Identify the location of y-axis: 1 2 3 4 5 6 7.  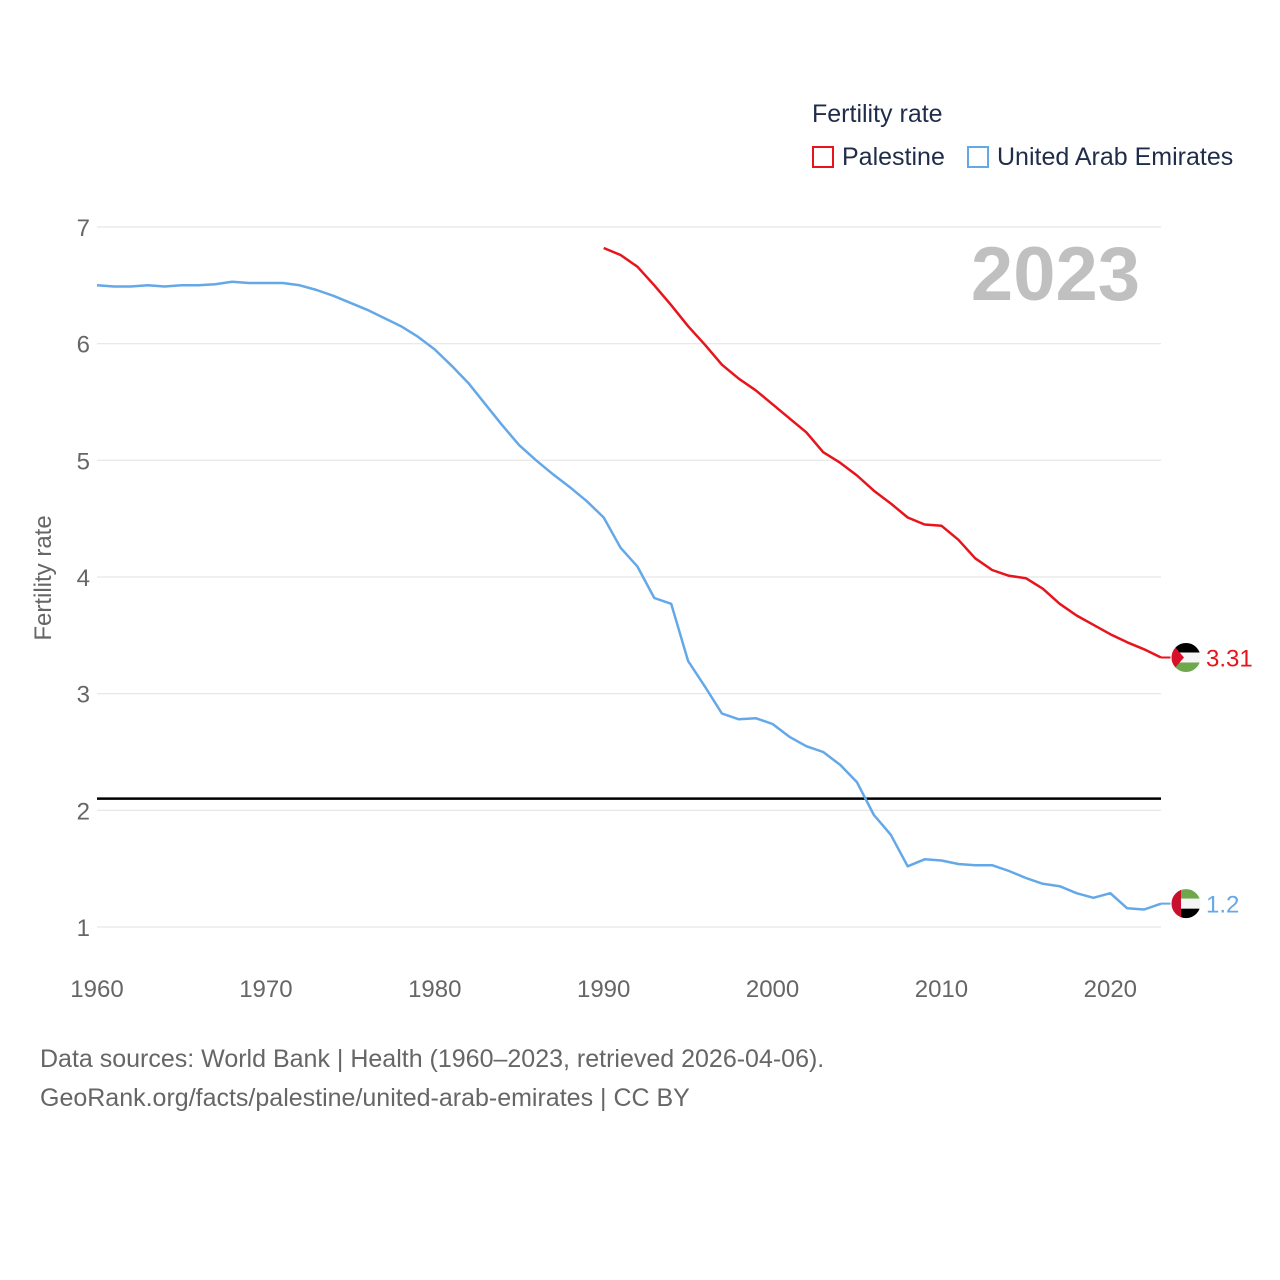
(83, 578).